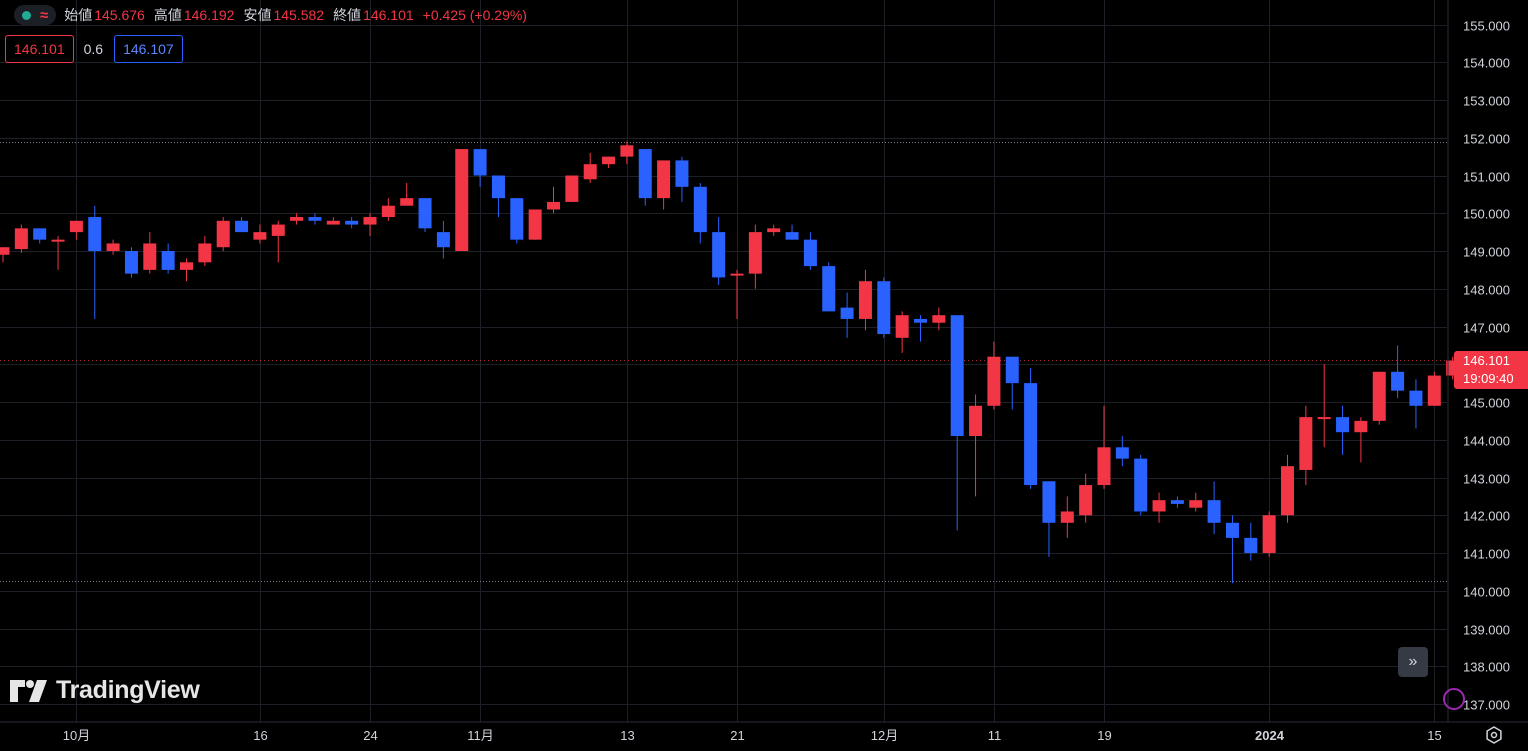  I want to click on double-chevron-right-icon: », so click(1413, 661).